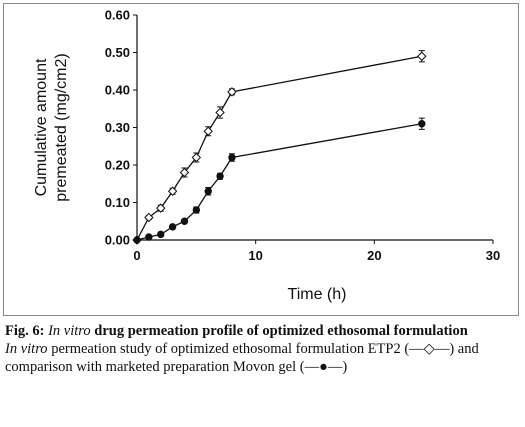  Describe the element at coordinates (136, 255) in the screenshot. I see `x-tick-label: 0` at that location.